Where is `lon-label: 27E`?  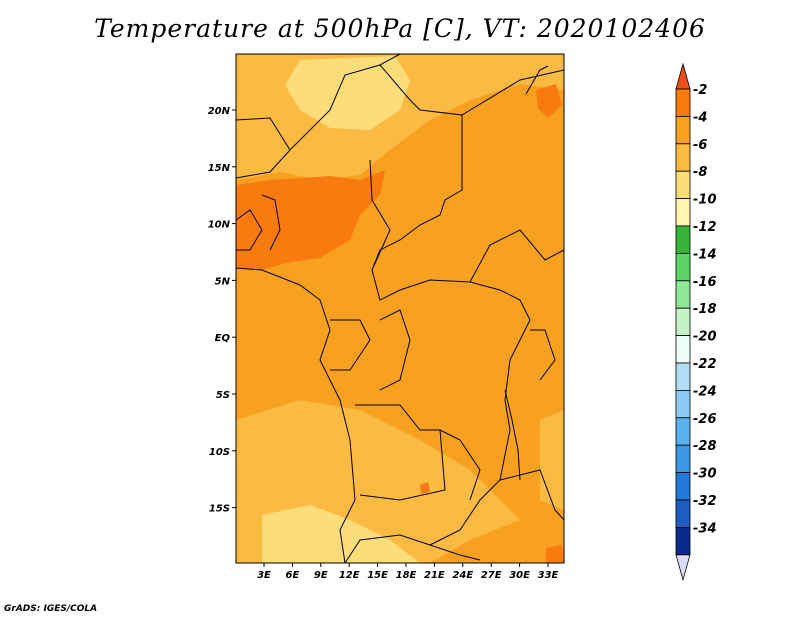 lon-label: 27E is located at coordinates (491, 575).